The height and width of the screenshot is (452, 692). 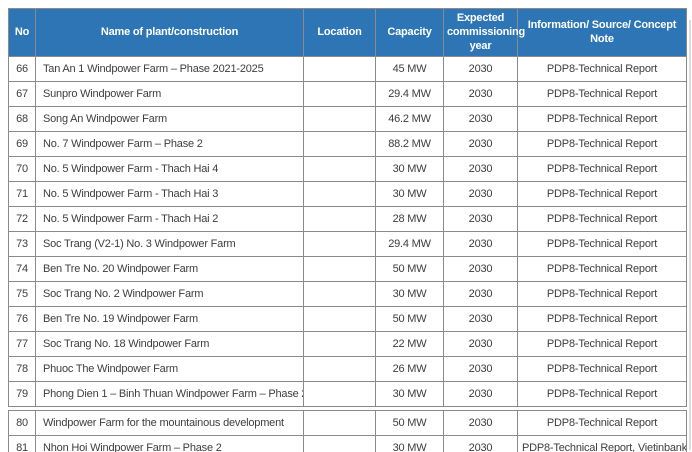 What do you see at coordinates (409, 144) in the screenshot?
I see `cell-capacity: 88.2 MW` at bounding box center [409, 144].